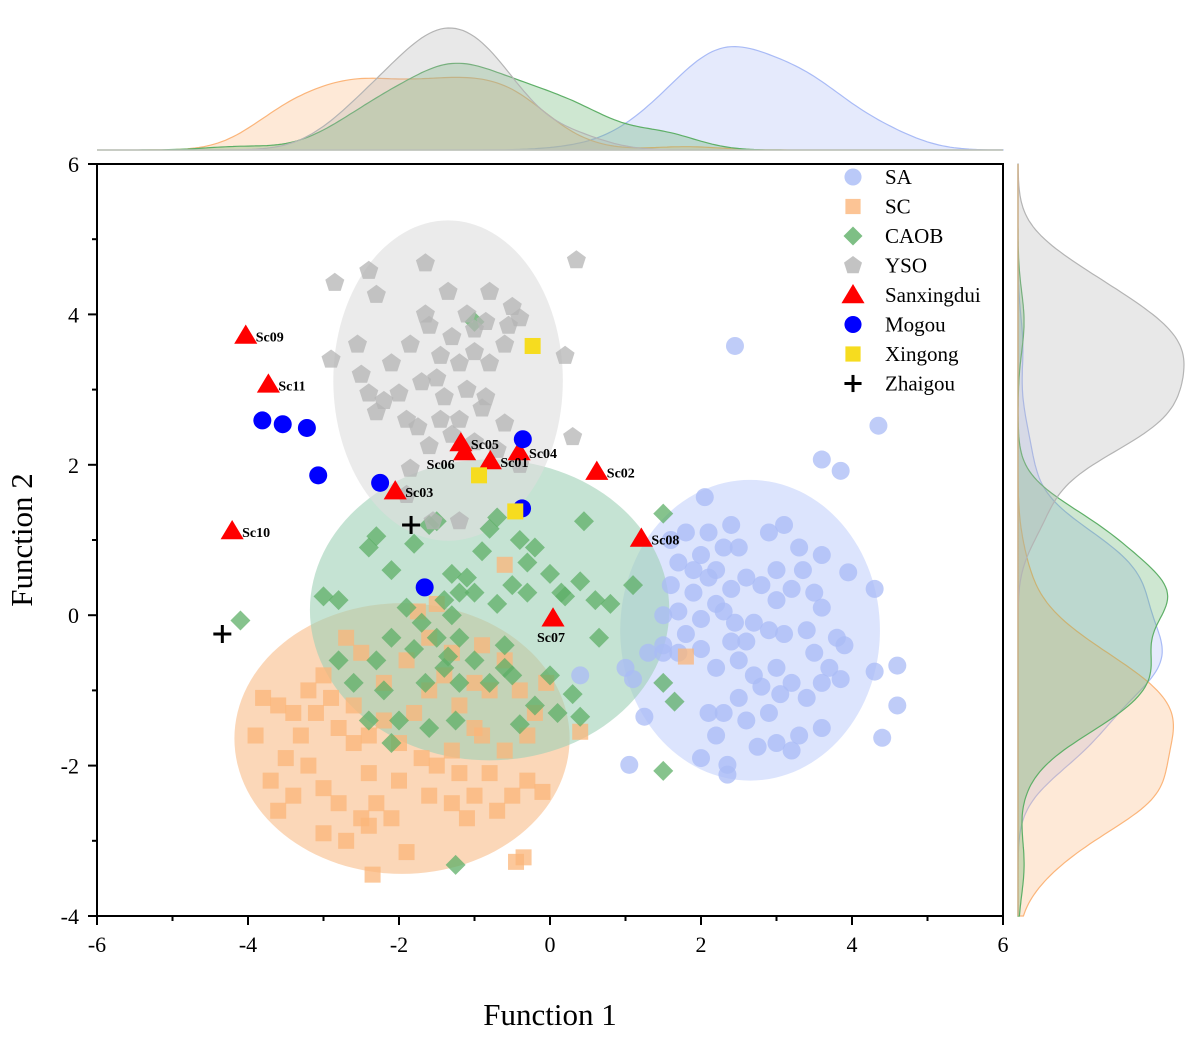  I want to click on zhaigou-point, so click(222, 634).